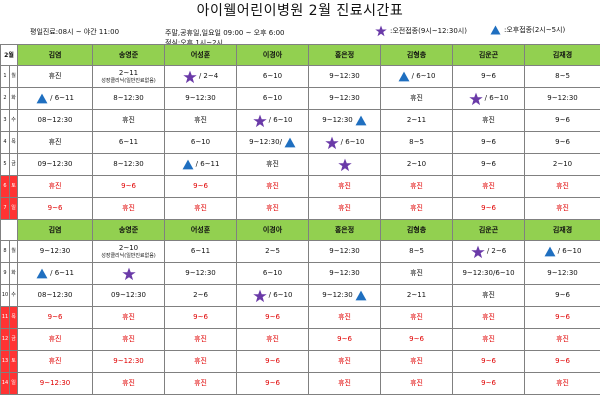 The width and height of the screenshot is (600, 408). What do you see at coordinates (5, 317) in the screenshot?
I see `day-number: 11` at bounding box center [5, 317].